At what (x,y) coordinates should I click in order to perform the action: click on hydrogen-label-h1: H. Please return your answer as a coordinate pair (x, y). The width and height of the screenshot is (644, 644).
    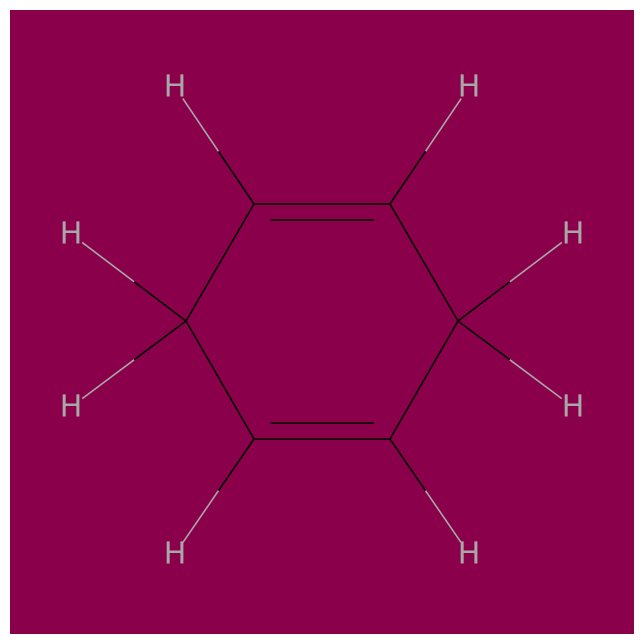
    Looking at the image, I should click on (175, 87).